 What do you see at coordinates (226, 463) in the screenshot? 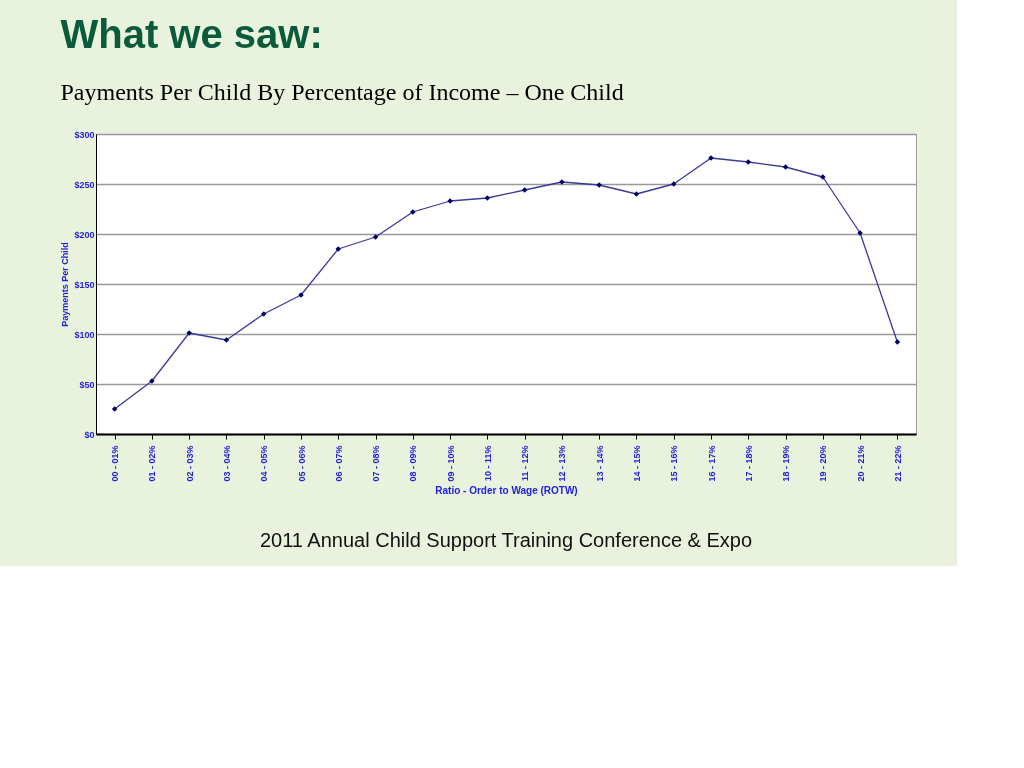
I see `x-tick-label: 03 - 04%` at bounding box center [226, 463].